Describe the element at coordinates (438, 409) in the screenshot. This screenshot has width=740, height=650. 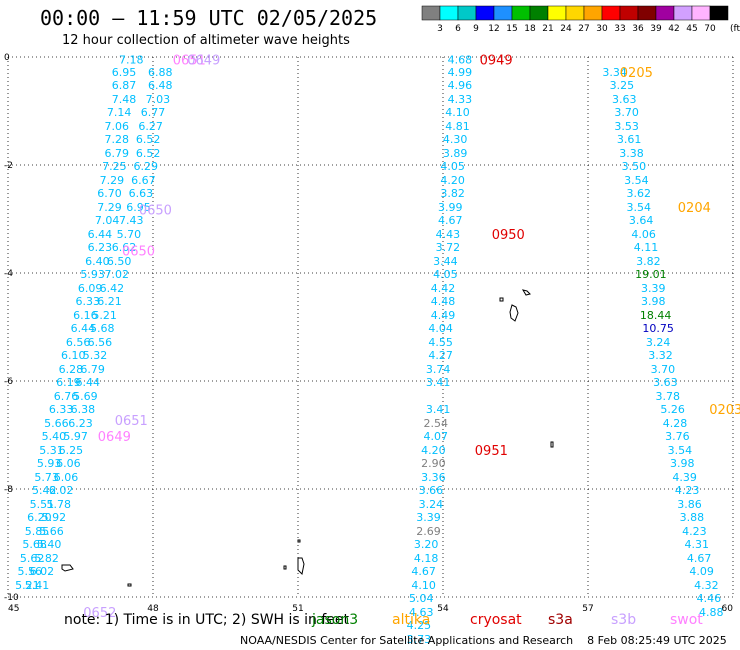
I see `swh-value: 3.41` at that location.